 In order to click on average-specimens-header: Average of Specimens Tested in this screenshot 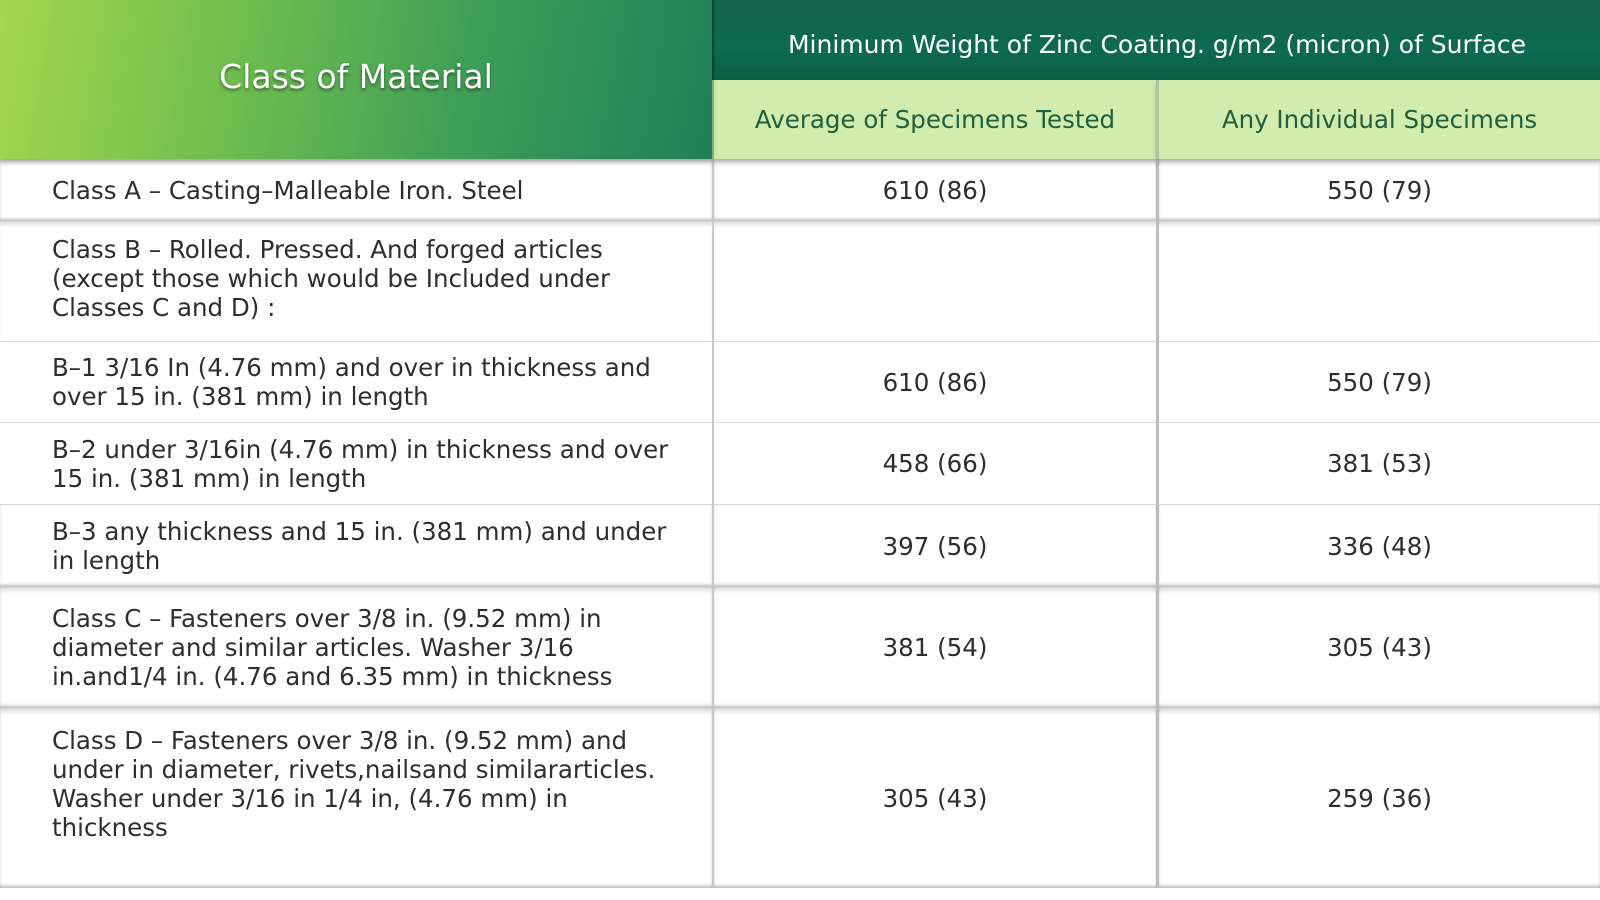, I will do `click(934, 119)`.